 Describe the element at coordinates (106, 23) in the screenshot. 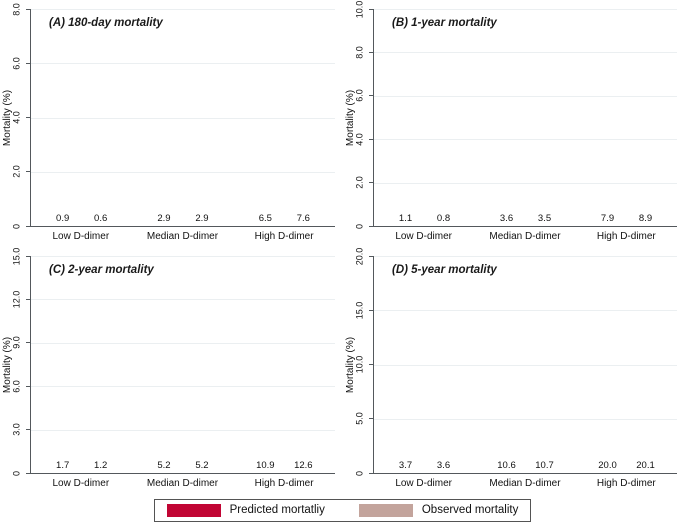

I see `panel-title: (A) 180-day mortality` at that location.